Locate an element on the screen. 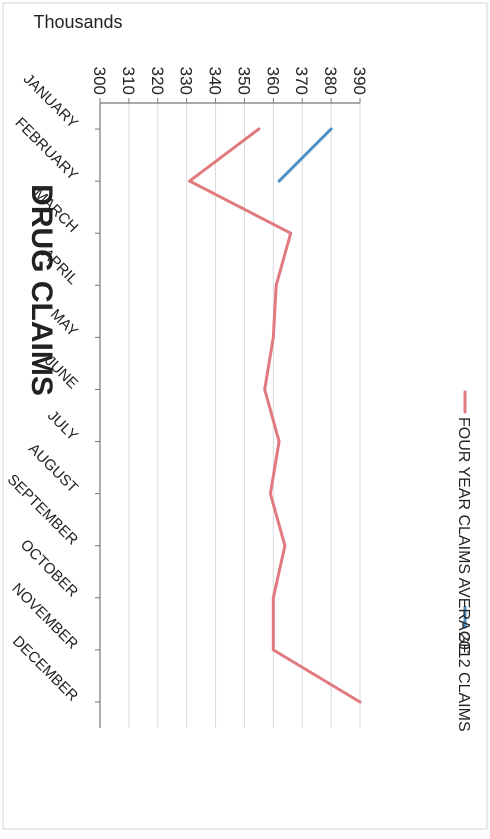 This screenshot has width=490, height=839. legend: 2012 CLAIMS FOUR YEAR CLAIMS AVERAGE is located at coordinates (463, 561).